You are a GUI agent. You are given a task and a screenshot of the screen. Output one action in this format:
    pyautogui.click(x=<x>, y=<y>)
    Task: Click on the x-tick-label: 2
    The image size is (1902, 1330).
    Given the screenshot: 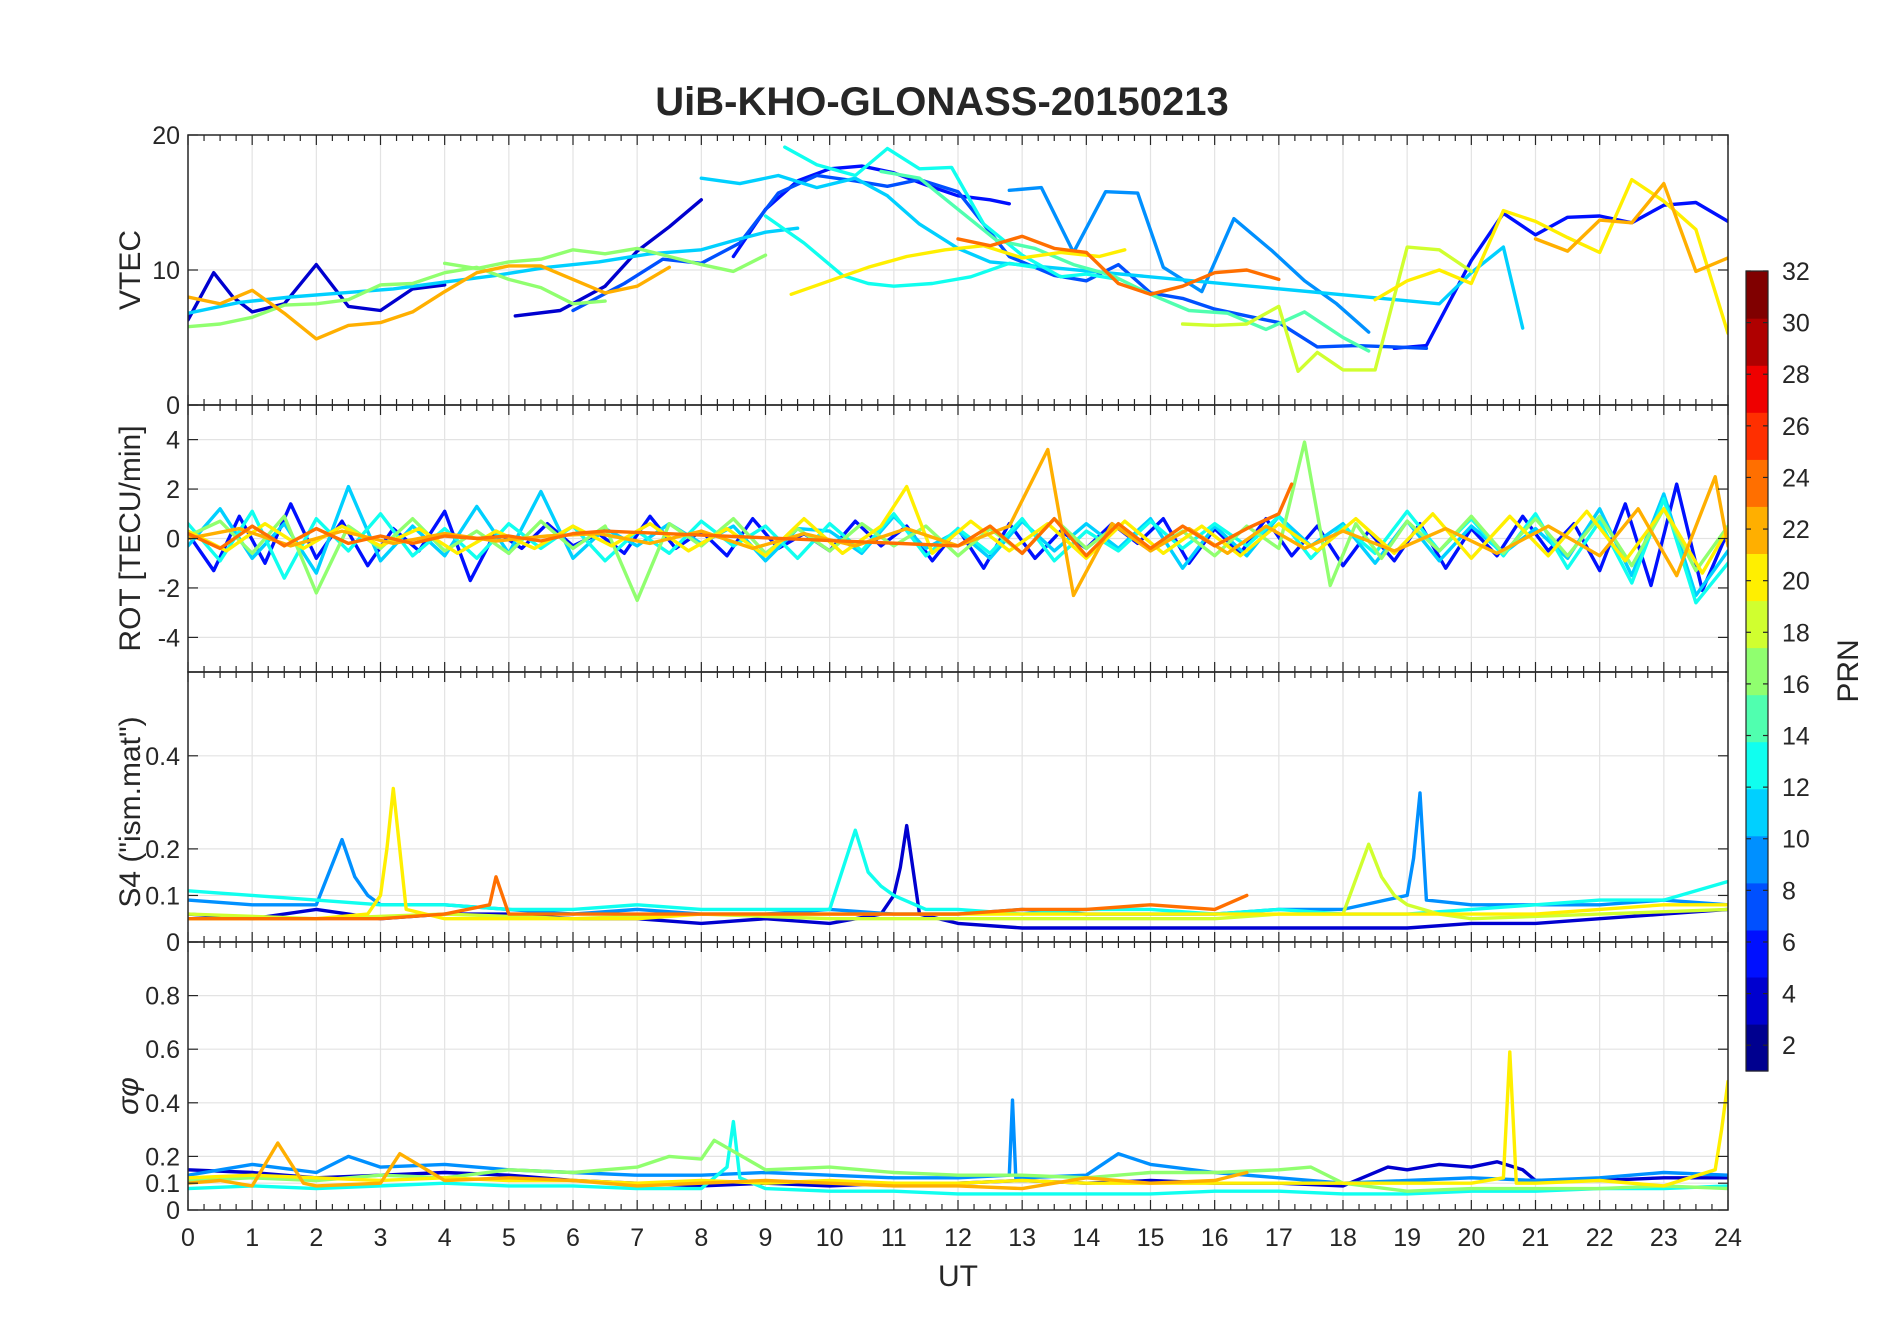 What is the action you would take?
    pyautogui.click(x=316, y=1238)
    